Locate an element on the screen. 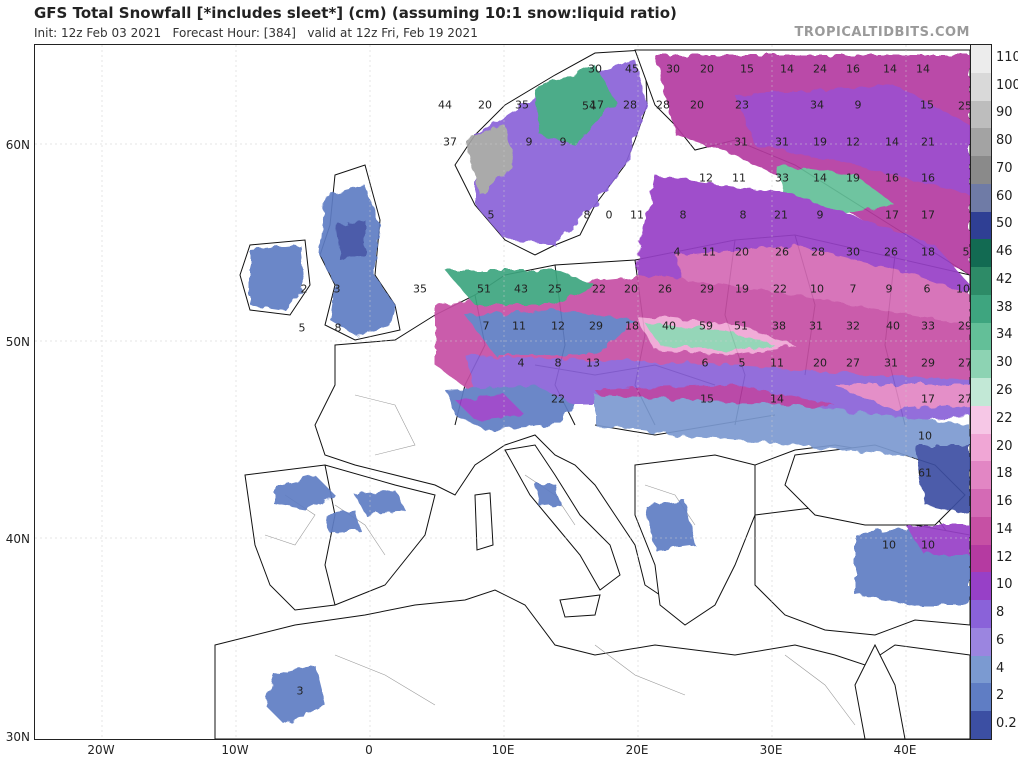 The image size is (1018, 760). snowfall-value-label: 14 is located at coordinates (777, 399).